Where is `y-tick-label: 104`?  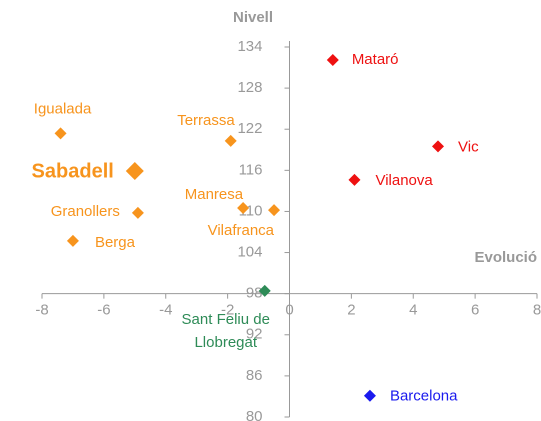
y-tick-label: 104 is located at coordinates (249, 252).